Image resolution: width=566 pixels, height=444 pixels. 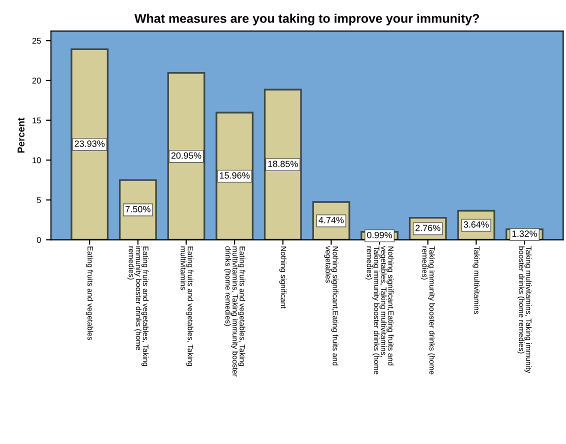 I want to click on y-tick-label: 20, so click(x=36, y=81).